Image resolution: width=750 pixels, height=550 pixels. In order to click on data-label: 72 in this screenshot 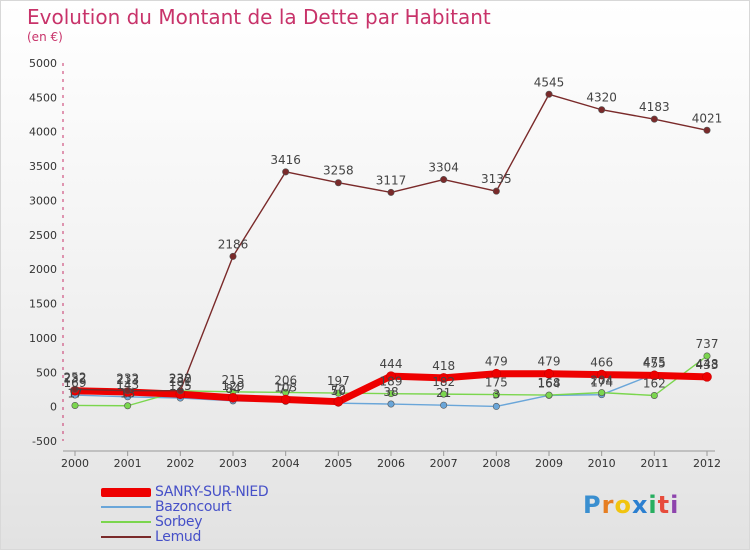, I will do `click(338, 390)`.